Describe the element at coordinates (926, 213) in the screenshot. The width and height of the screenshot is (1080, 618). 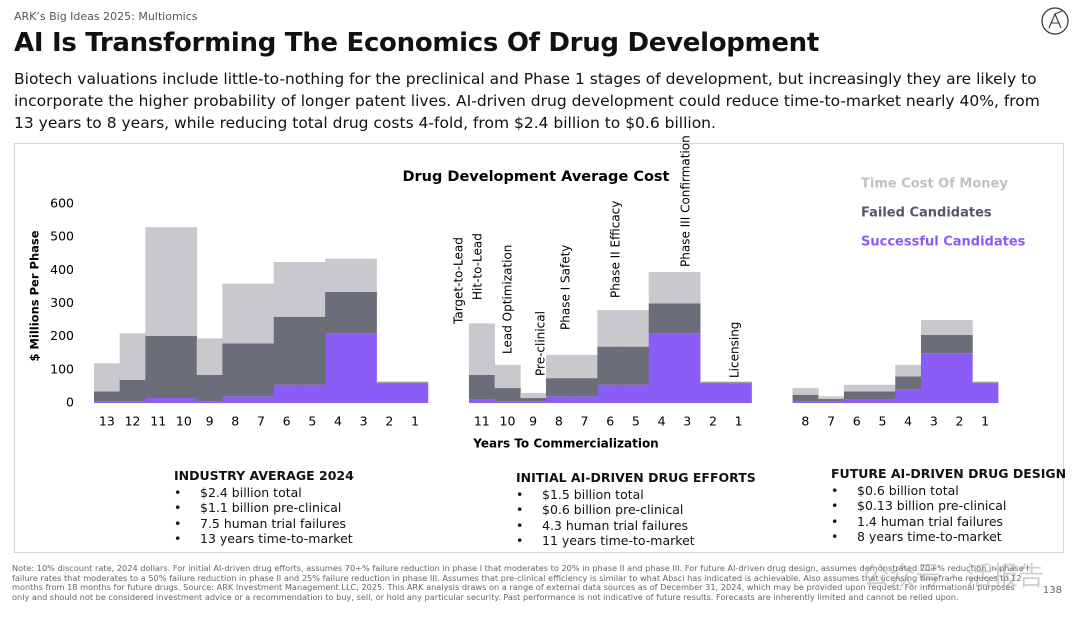
I see `legend-entry: Failed Candidates` at that location.